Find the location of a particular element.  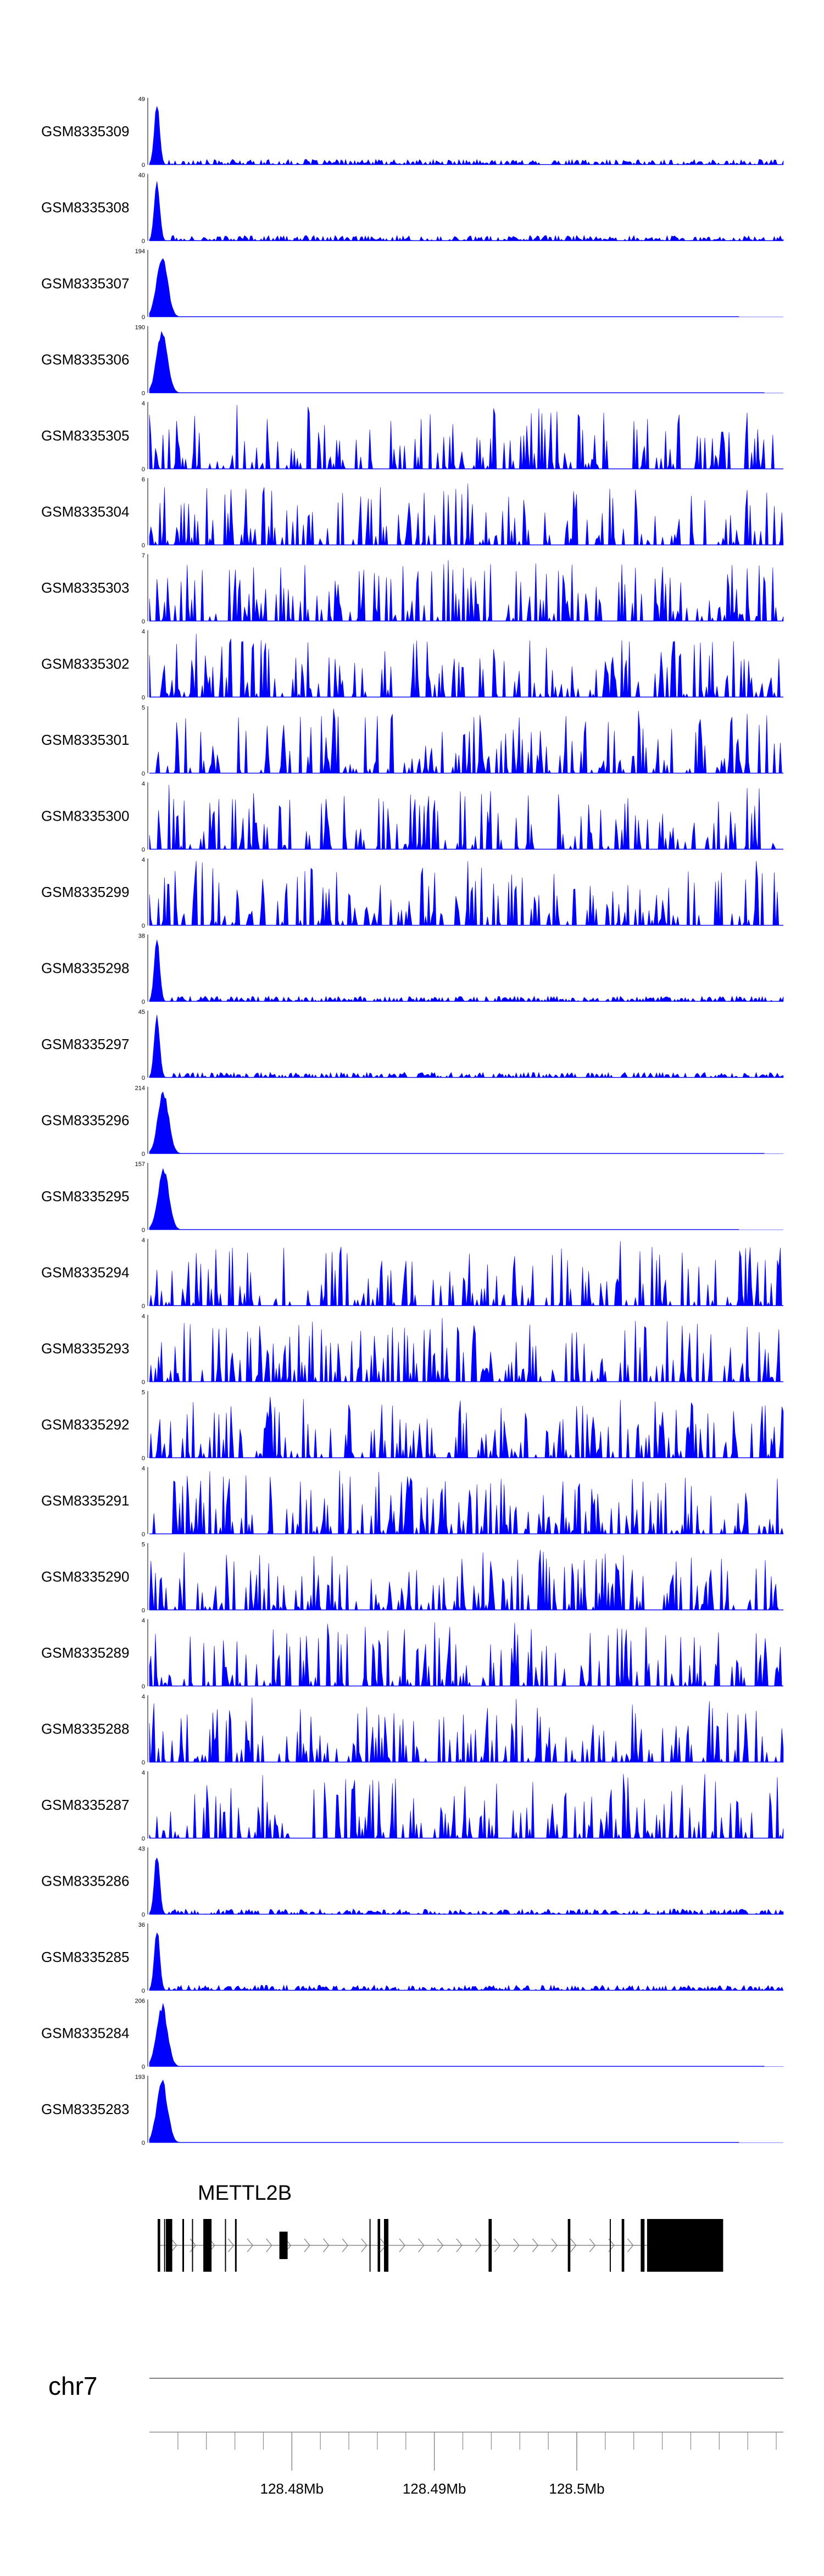

track-ymax-label: 40 is located at coordinates (142, 175).